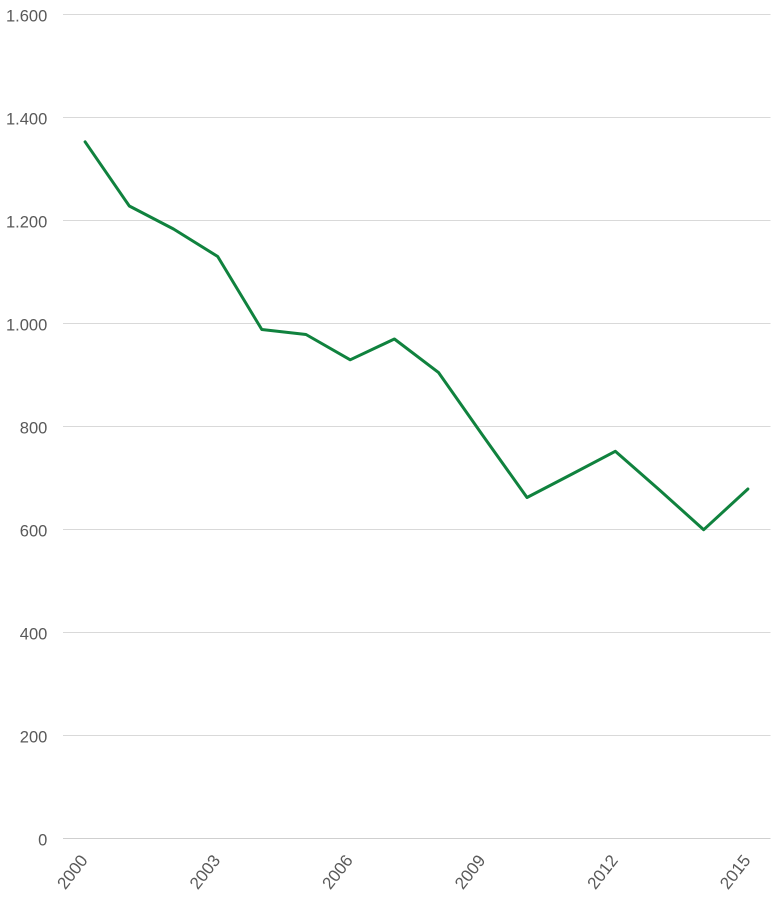  Describe the element at coordinates (26, 325) in the screenshot. I see `svg-text: 1.000` at that location.